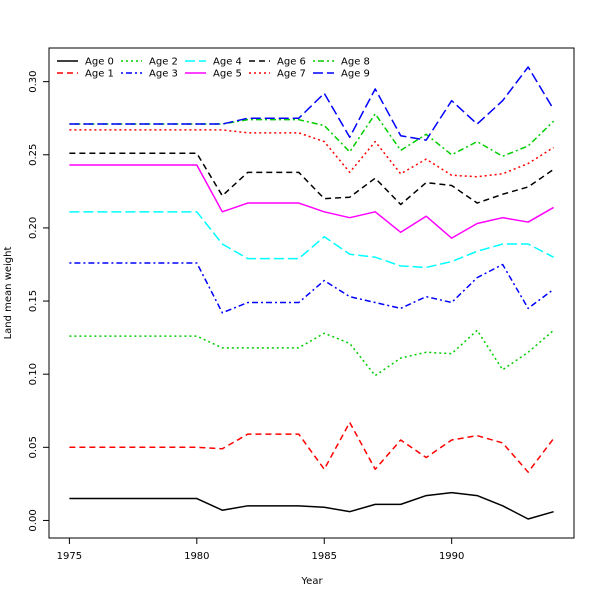 This screenshot has width=600, height=600. I want to click on legend-label: Age 7, so click(291, 74).